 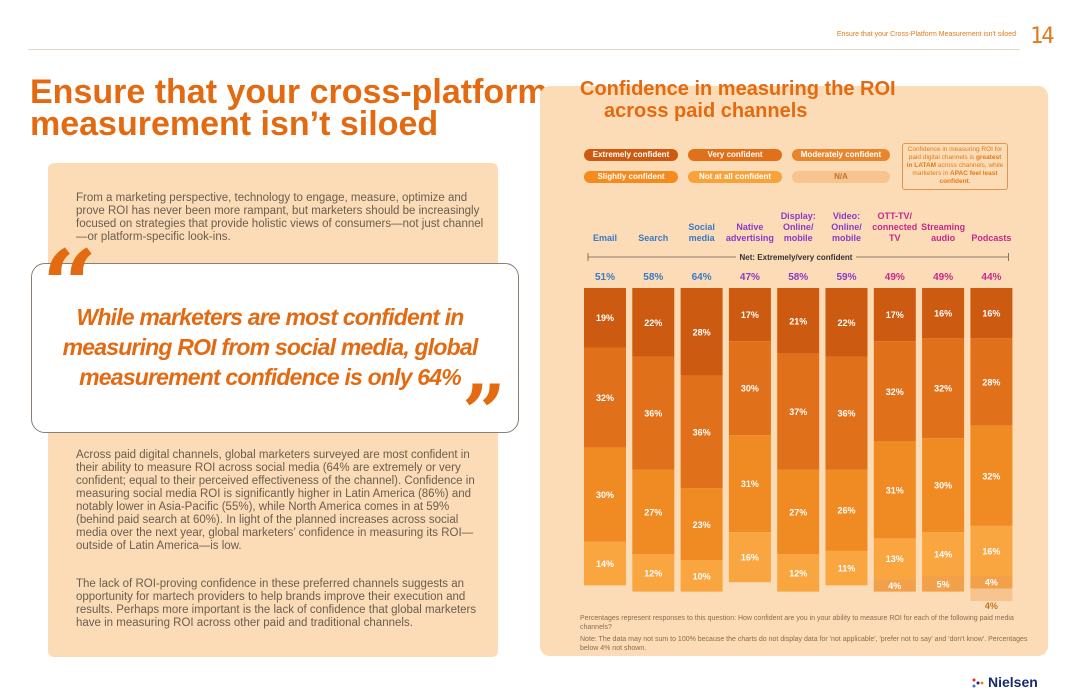 What do you see at coordinates (895, 216) in the screenshot?
I see `category-label: OTT-TV/` at bounding box center [895, 216].